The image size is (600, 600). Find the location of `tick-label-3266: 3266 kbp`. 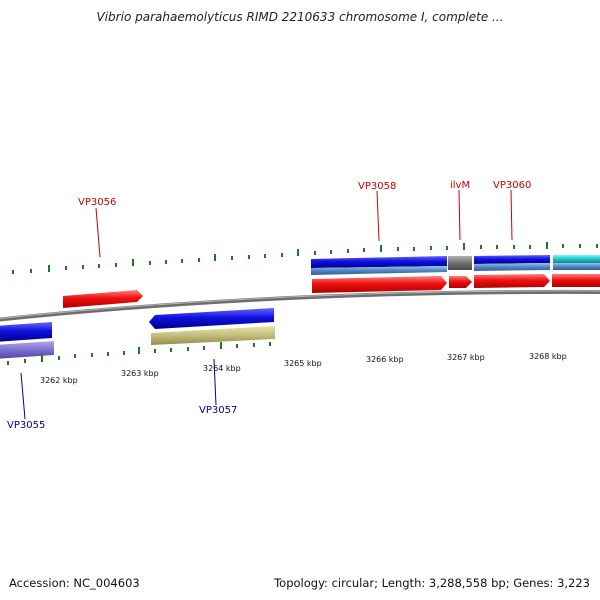

tick-label-3266: 3266 kbp is located at coordinates (385, 359).